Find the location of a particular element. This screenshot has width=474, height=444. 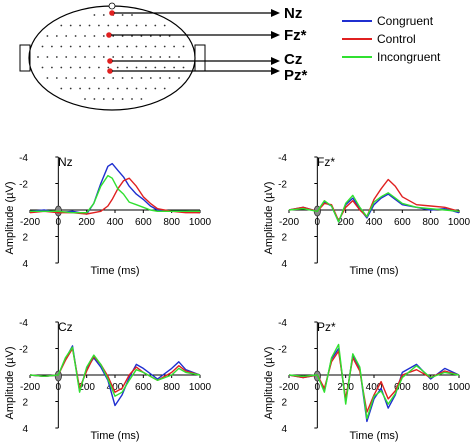

x-tick-label-cz-2: 200 is located at coordinates (86, 387).